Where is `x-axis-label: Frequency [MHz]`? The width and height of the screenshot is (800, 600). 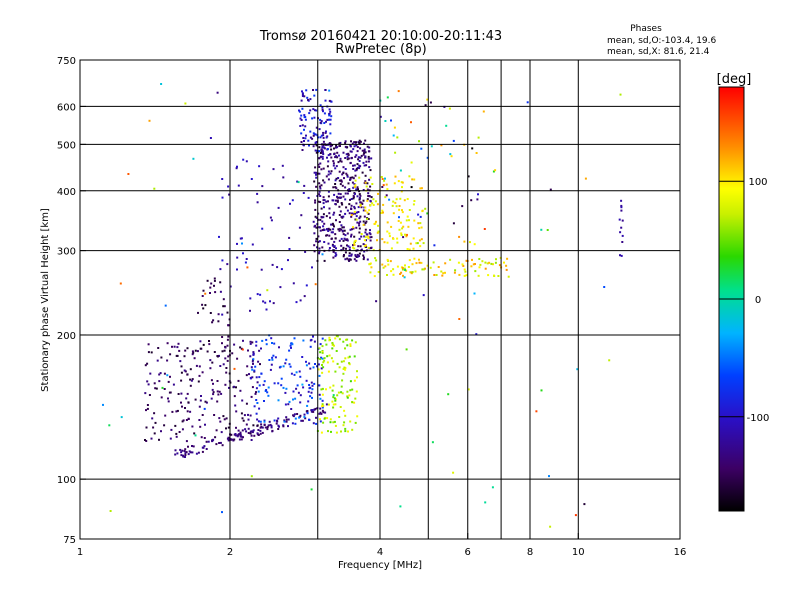 x-axis-label: Frequency [MHz] is located at coordinates (380, 565).